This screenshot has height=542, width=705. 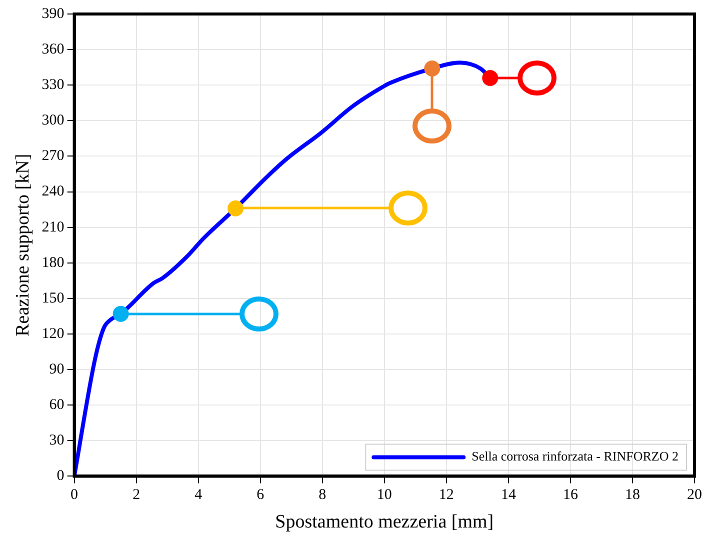 I want to click on x-tick-label: 12, so click(x=446, y=495).